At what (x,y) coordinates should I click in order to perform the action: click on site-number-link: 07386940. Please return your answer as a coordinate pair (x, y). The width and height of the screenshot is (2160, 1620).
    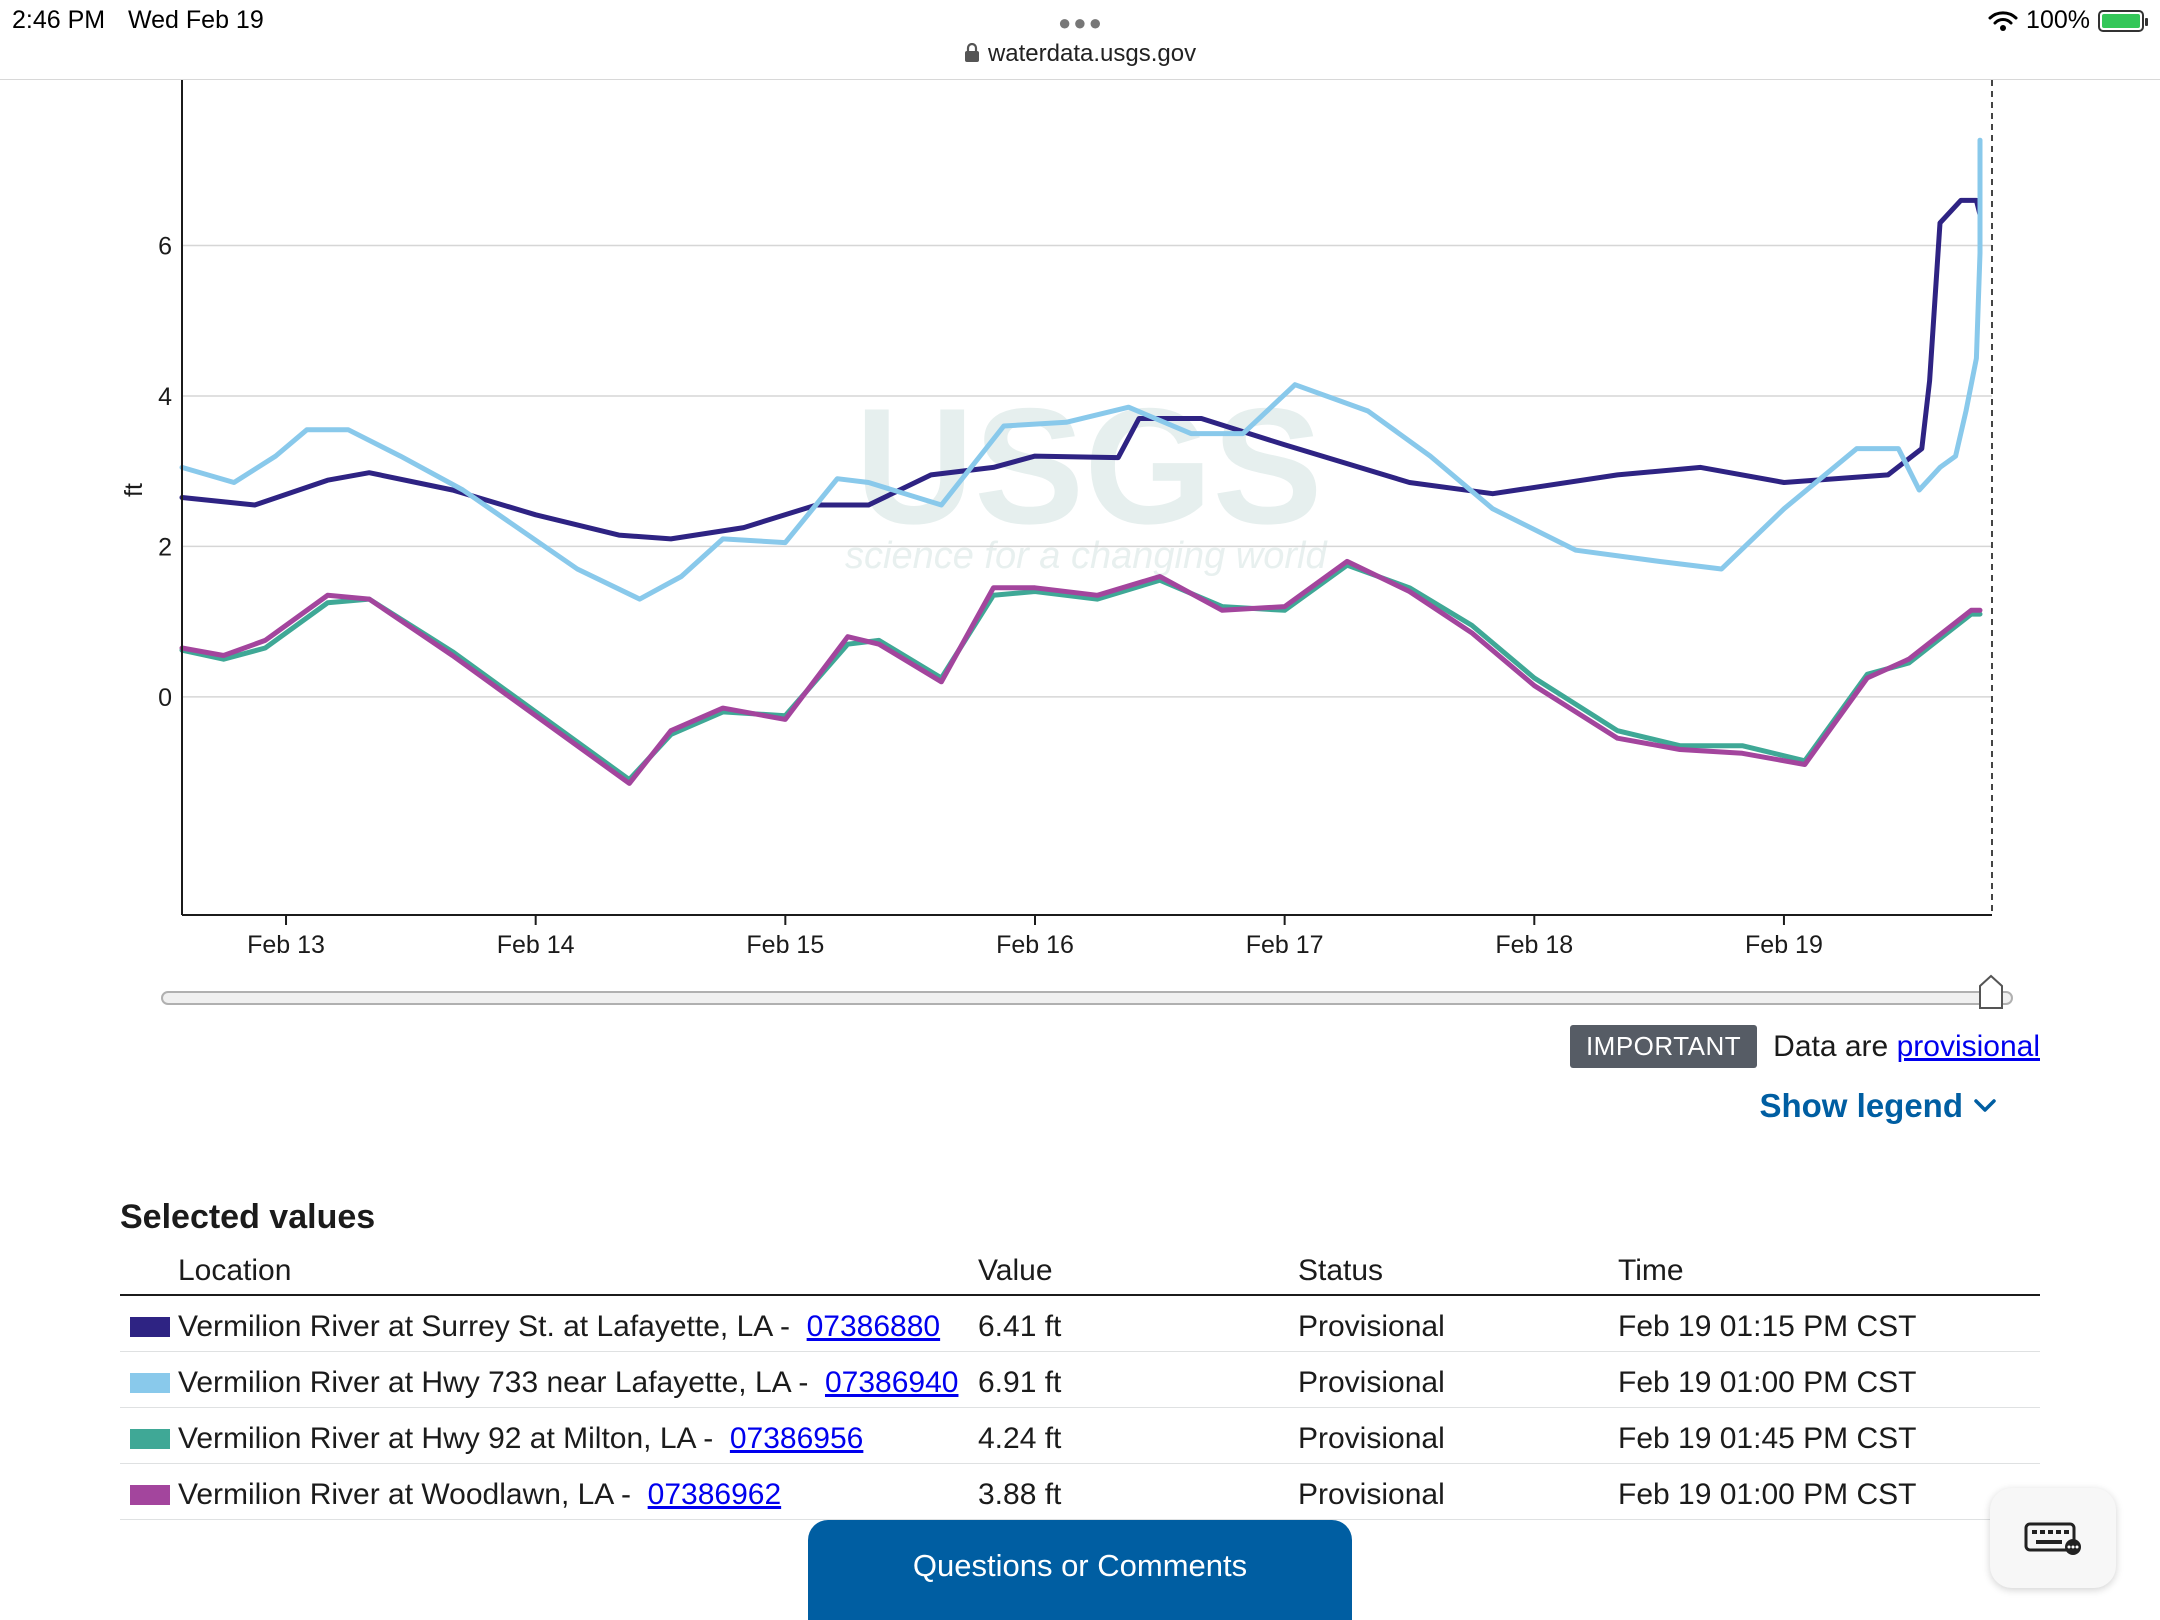
    Looking at the image, I should click on (891, 1382).